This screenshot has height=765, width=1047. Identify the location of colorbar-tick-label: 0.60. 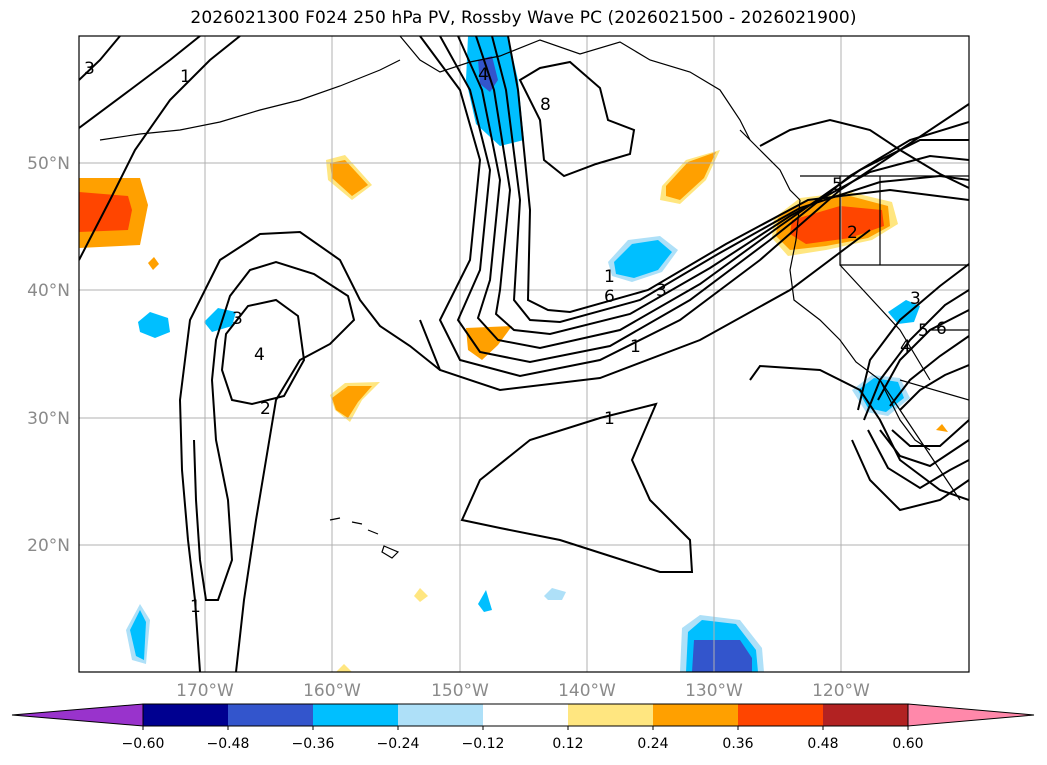
(907, 744).